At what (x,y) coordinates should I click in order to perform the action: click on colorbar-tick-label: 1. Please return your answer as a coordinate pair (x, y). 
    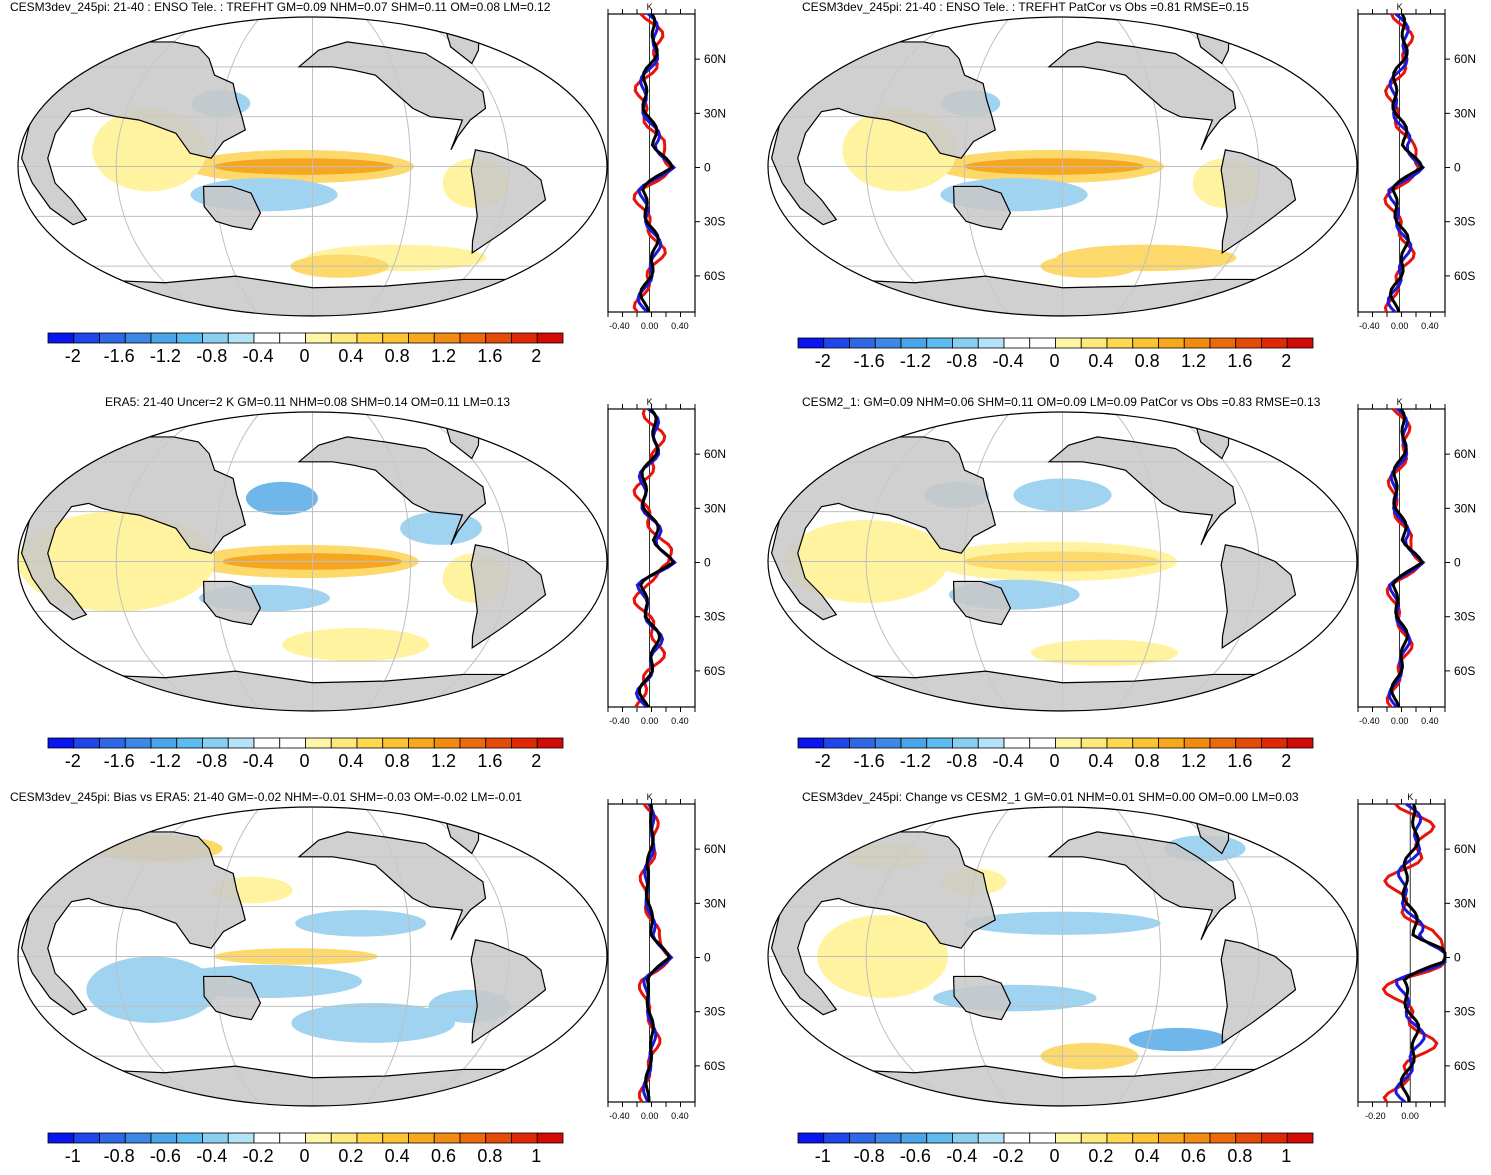
    Looking at the image, I should click on (536, 1156).